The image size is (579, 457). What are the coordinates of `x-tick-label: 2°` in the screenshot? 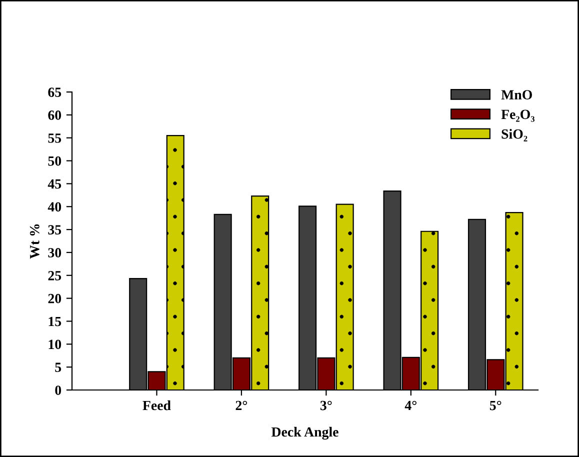 It's located at (242, 405).